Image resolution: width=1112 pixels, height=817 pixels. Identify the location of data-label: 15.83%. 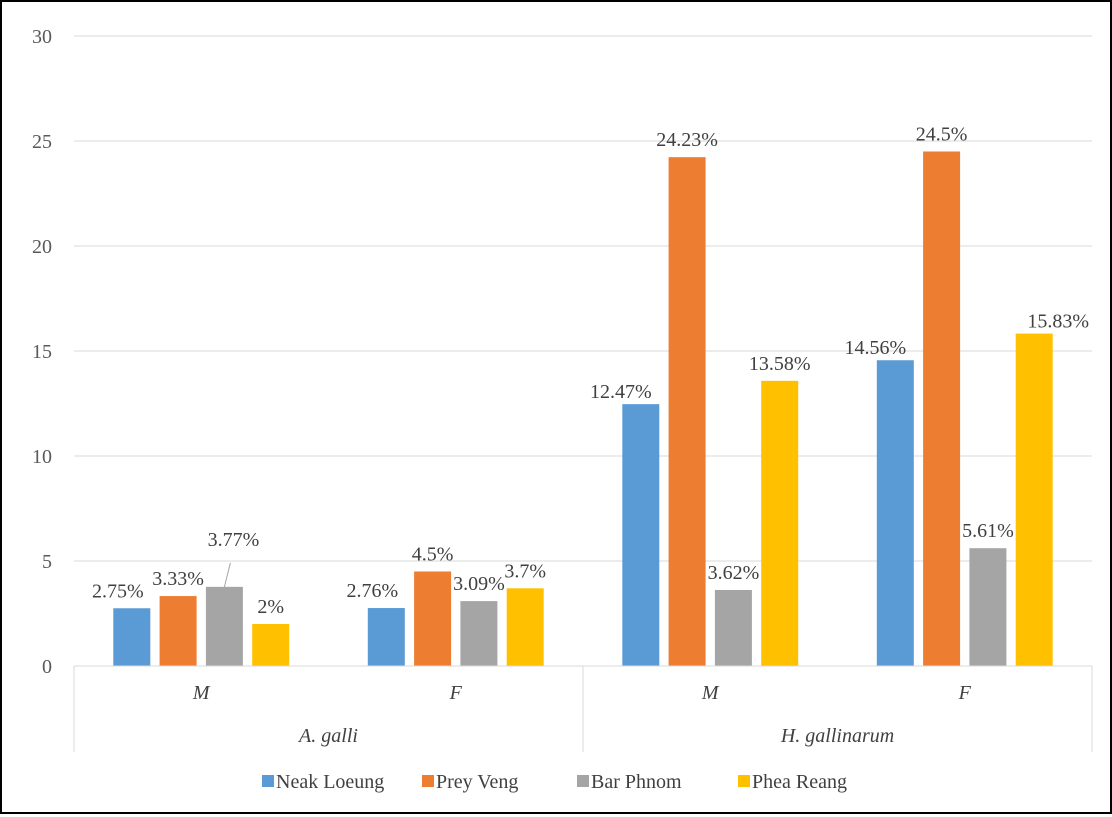
(1058, 322).